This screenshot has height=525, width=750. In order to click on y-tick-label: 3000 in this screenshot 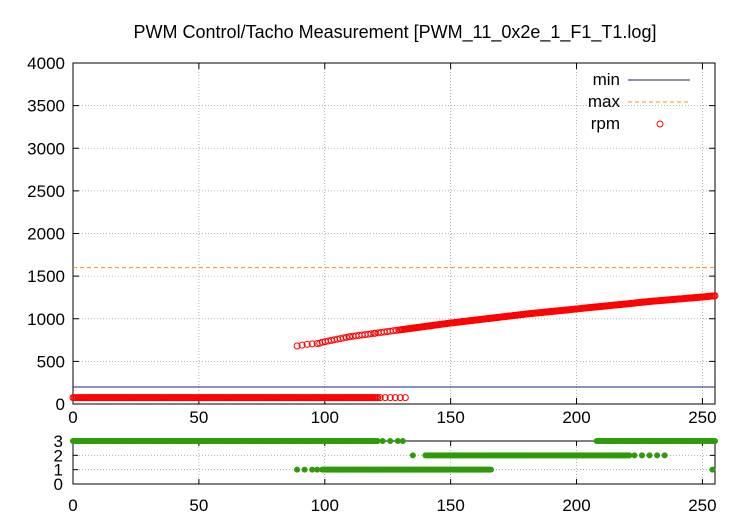, I will do `click(46, 148)`.